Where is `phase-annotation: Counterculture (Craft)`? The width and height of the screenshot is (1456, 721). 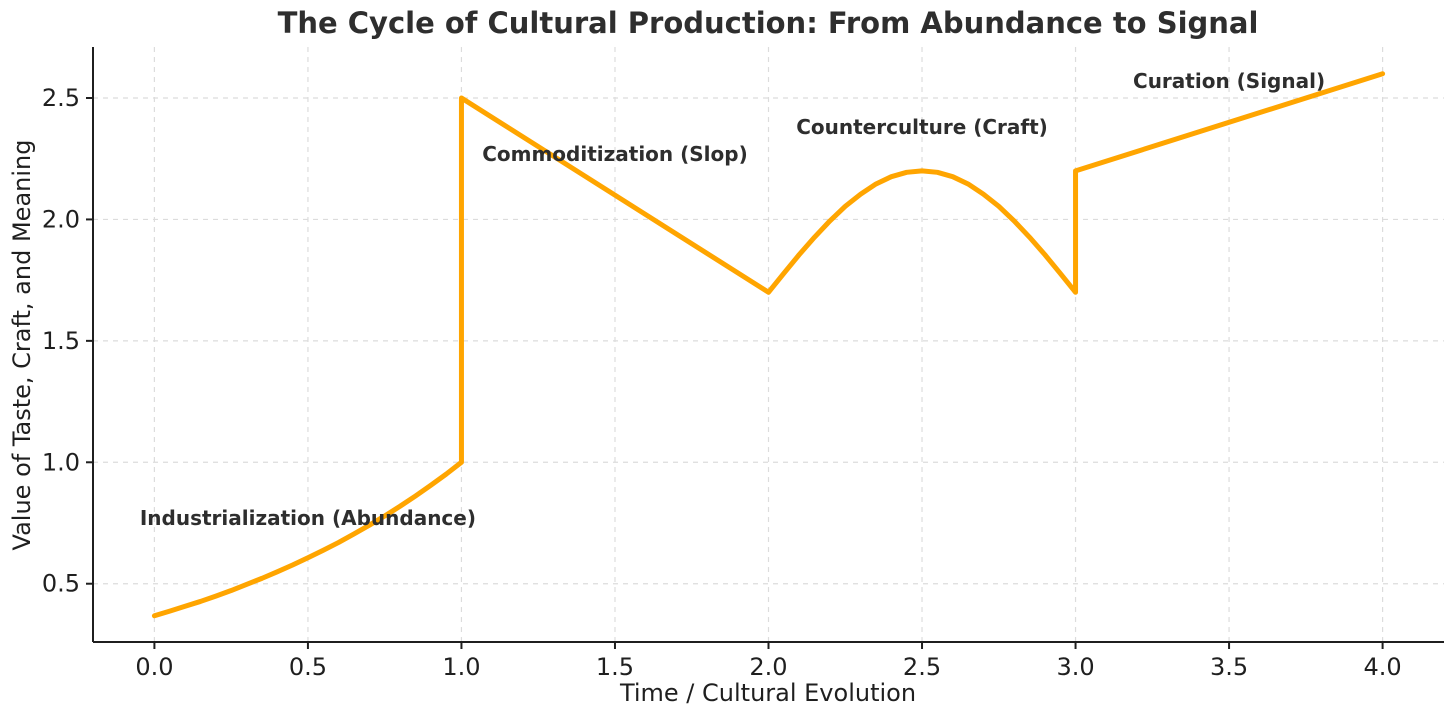
phase-annotation: Counterculture (Craft) is located at coordinates (922, 127).